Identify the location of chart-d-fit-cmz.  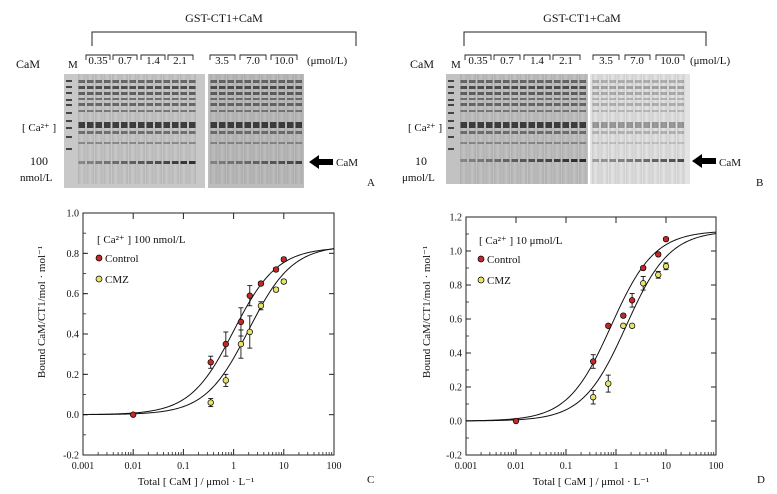
(591, 327).